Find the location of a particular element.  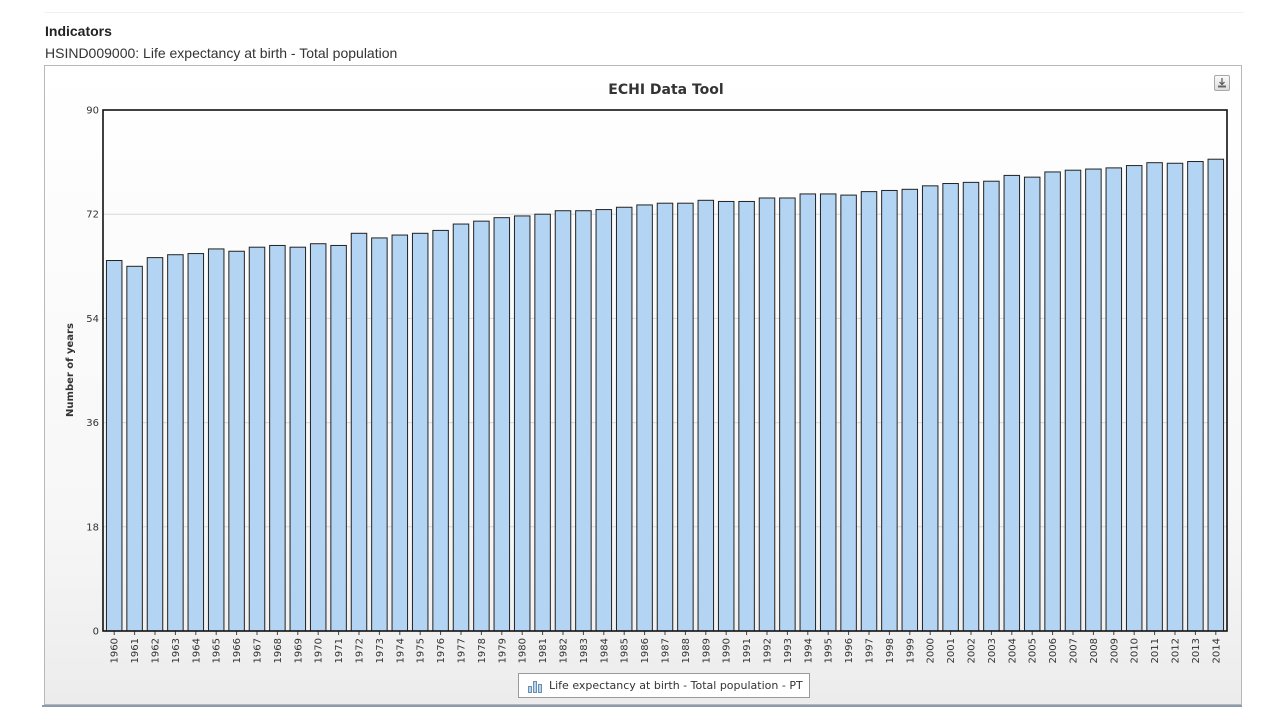

x-tick-label: 1986 is located at coordinates (645, 650).